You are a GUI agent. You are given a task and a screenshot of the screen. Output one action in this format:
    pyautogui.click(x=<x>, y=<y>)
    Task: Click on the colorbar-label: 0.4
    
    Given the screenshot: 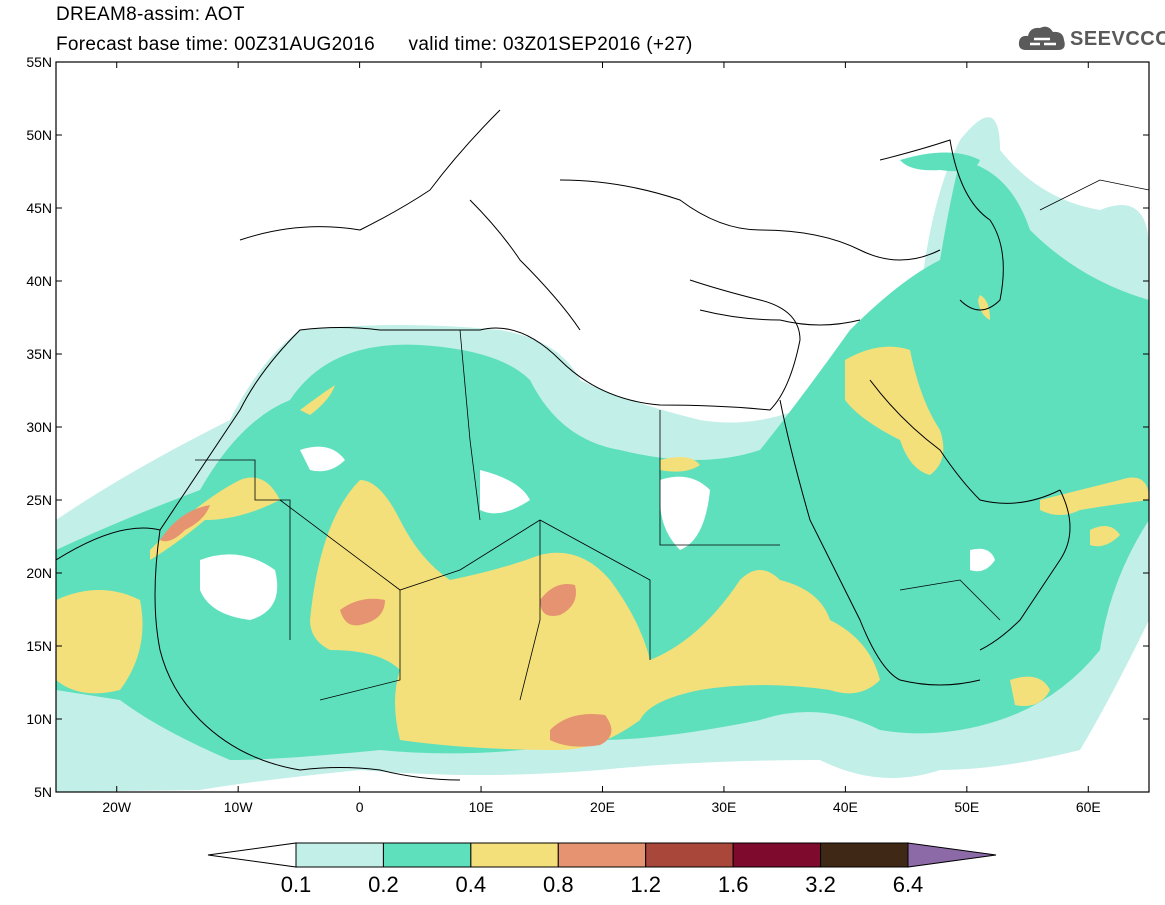 What is the action you would take?
    pyautogui.click(x=471, y=884)
    